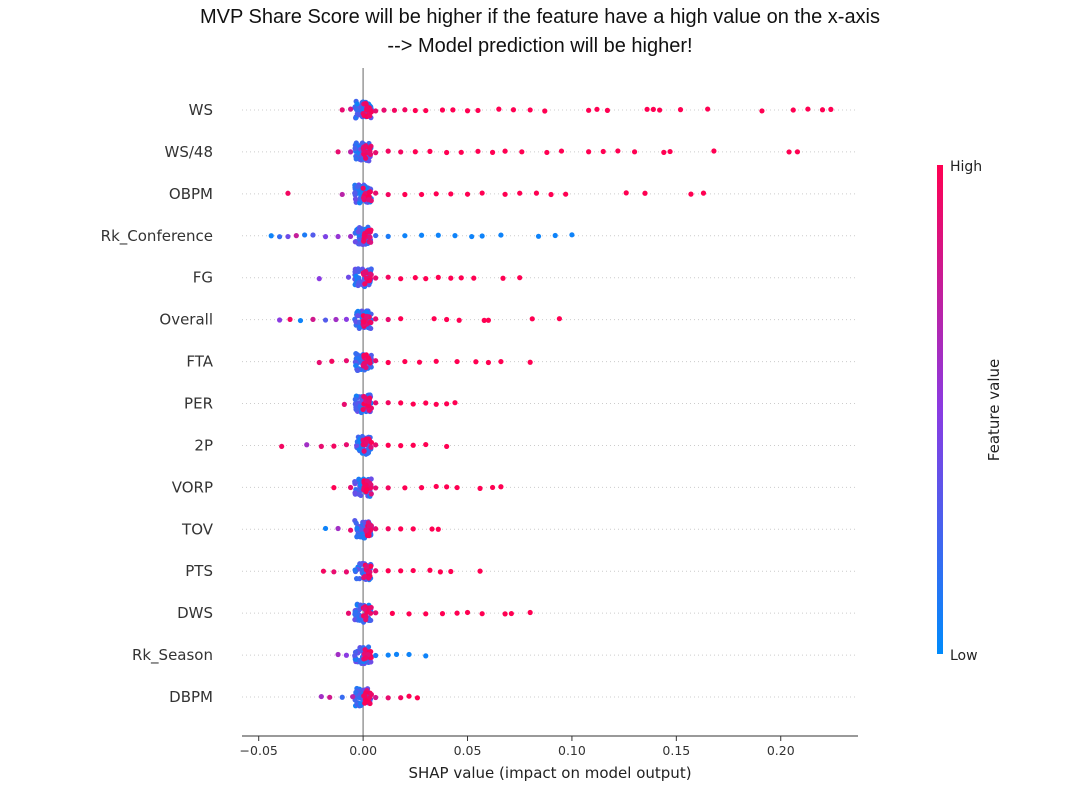  I want to click on feature-label: PER, so click(198, 404).